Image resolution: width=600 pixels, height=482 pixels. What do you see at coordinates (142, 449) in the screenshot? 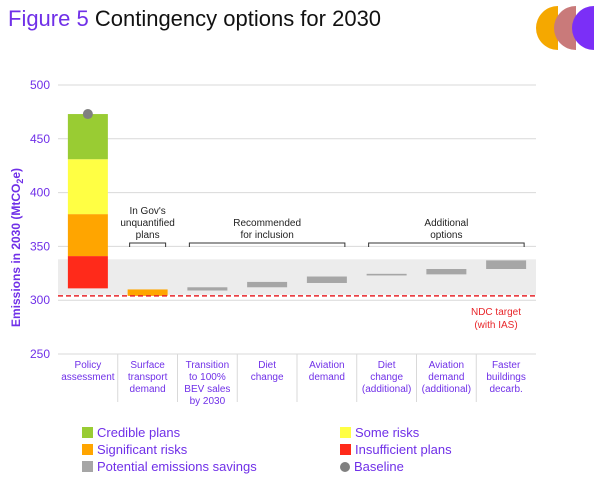
I see `legend-label: Significant risks` at bounding box center [142, 449].